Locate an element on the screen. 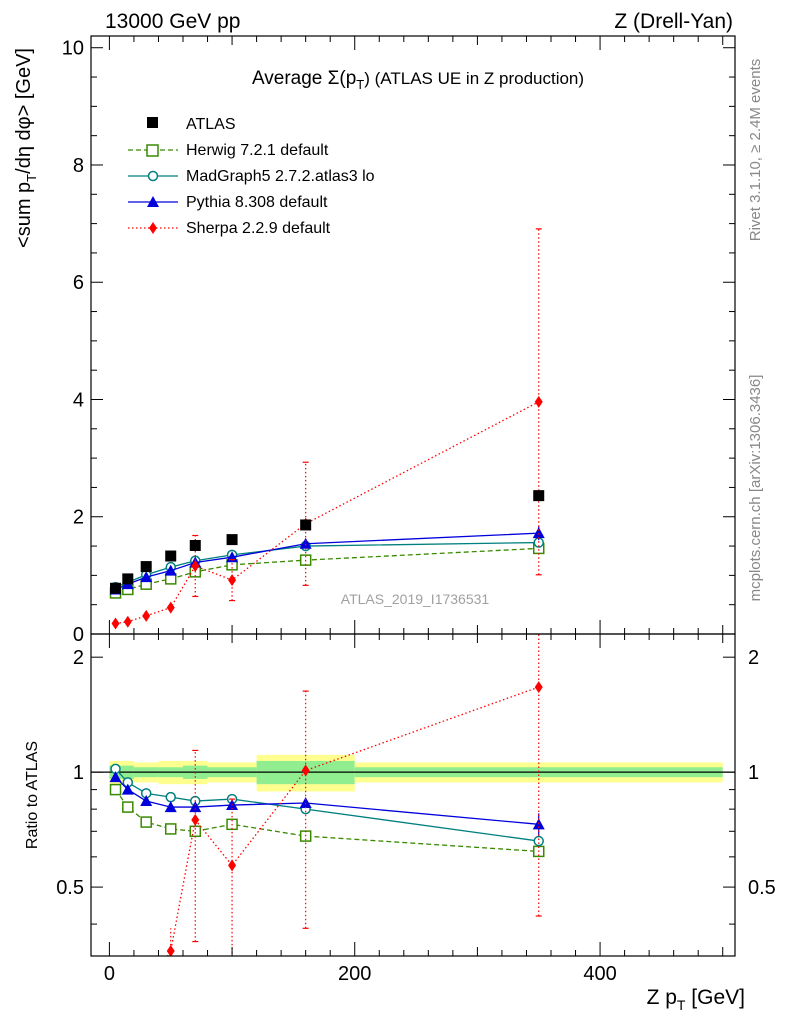 The width and height of the screenshot is (786, 1024). x-tick-label: 400 is located at coordinates (599, 974).